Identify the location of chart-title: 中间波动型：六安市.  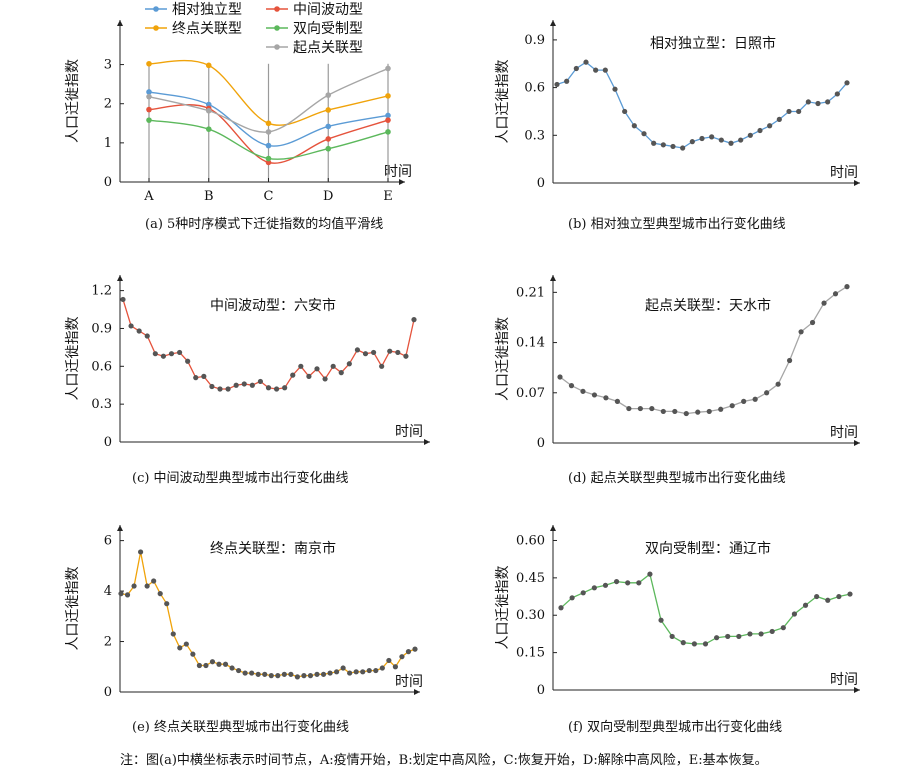
(273, 305).